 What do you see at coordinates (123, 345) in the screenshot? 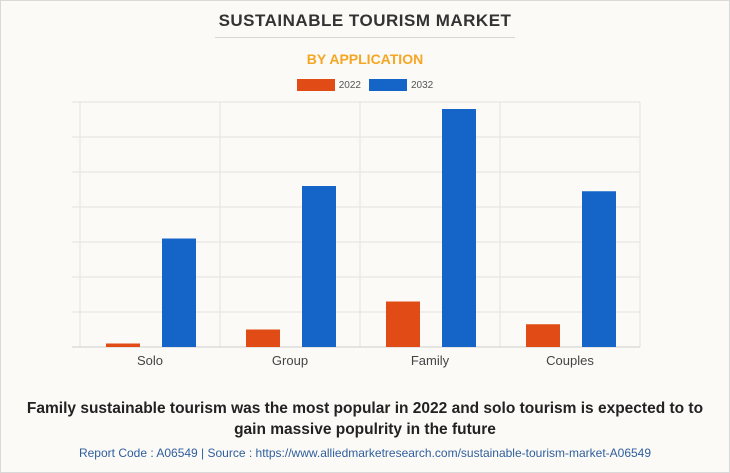
I see `bar-2022-solo` at bounding box center [123, 345].